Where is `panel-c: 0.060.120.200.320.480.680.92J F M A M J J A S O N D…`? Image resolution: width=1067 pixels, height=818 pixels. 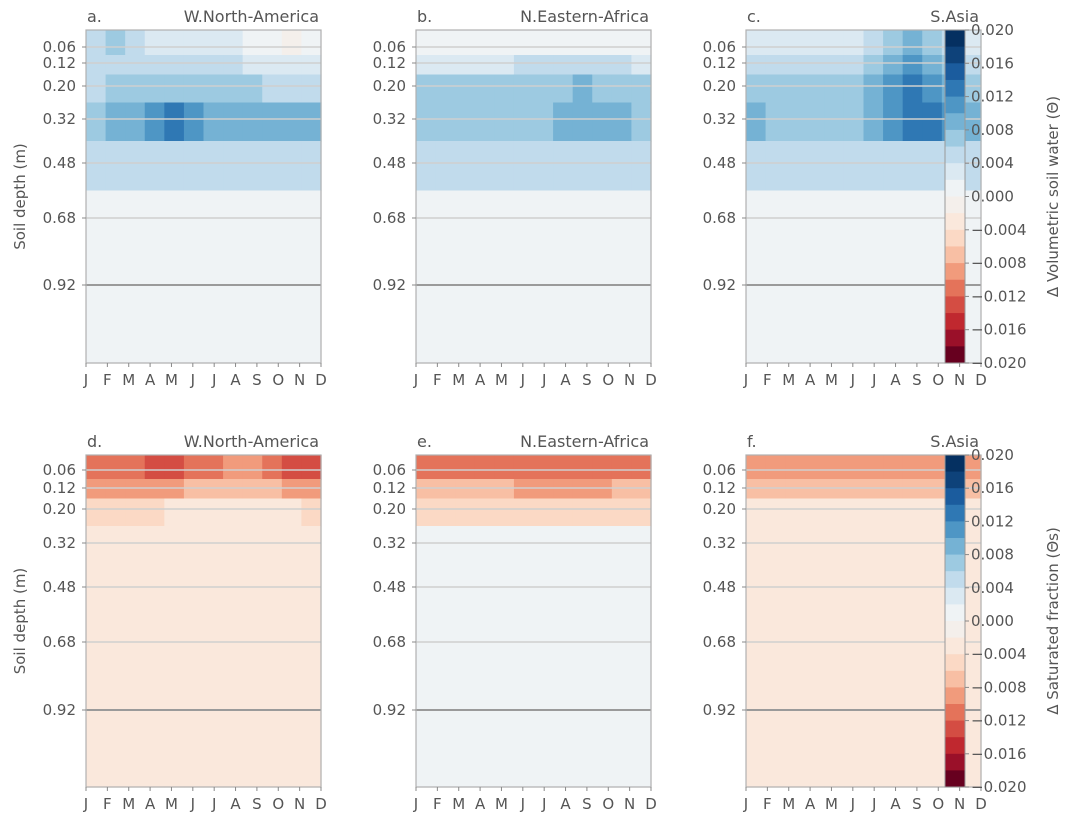 panel-c: 0.060.120.200.320.480.680.92J F M A M J J A S O N D… is located at coordinates (845, 198).